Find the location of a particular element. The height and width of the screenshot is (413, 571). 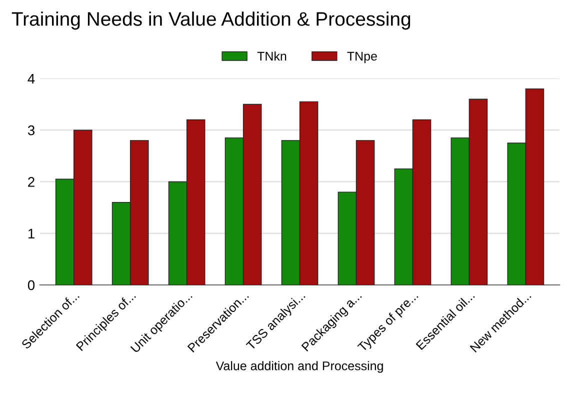

legend-label: TNkn is located at coordinates (271, 55).